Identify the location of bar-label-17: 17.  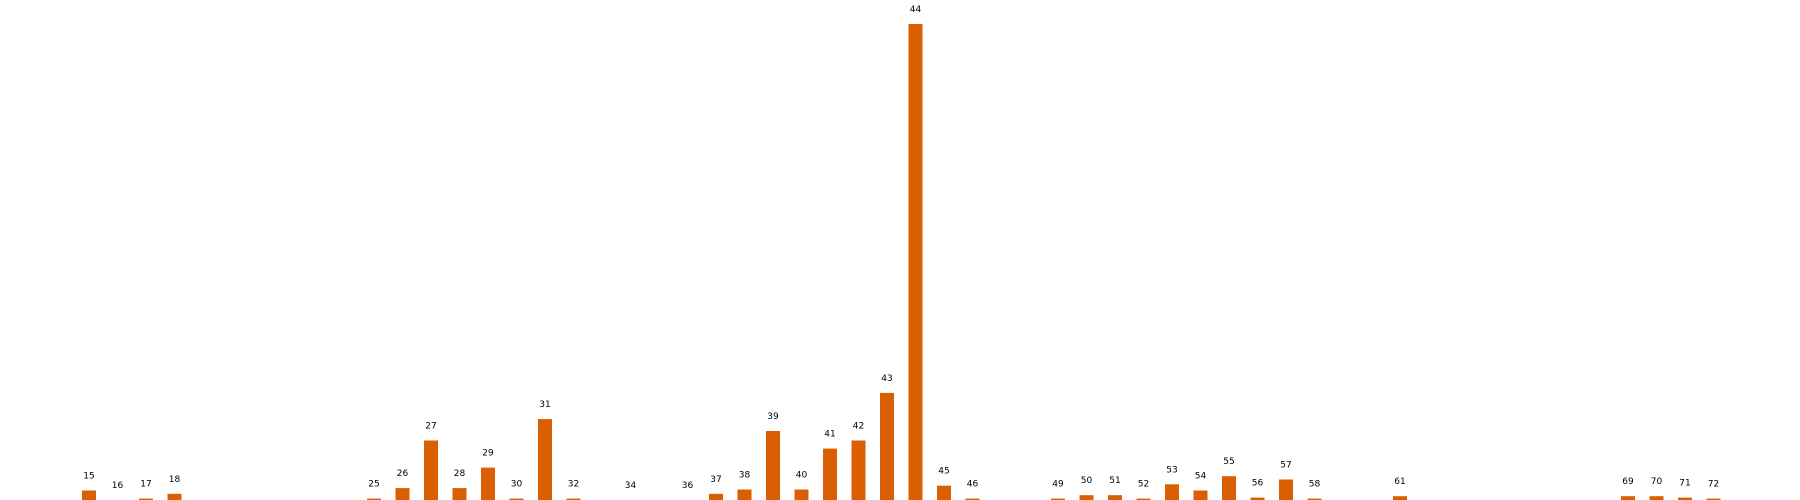
(145, 485).